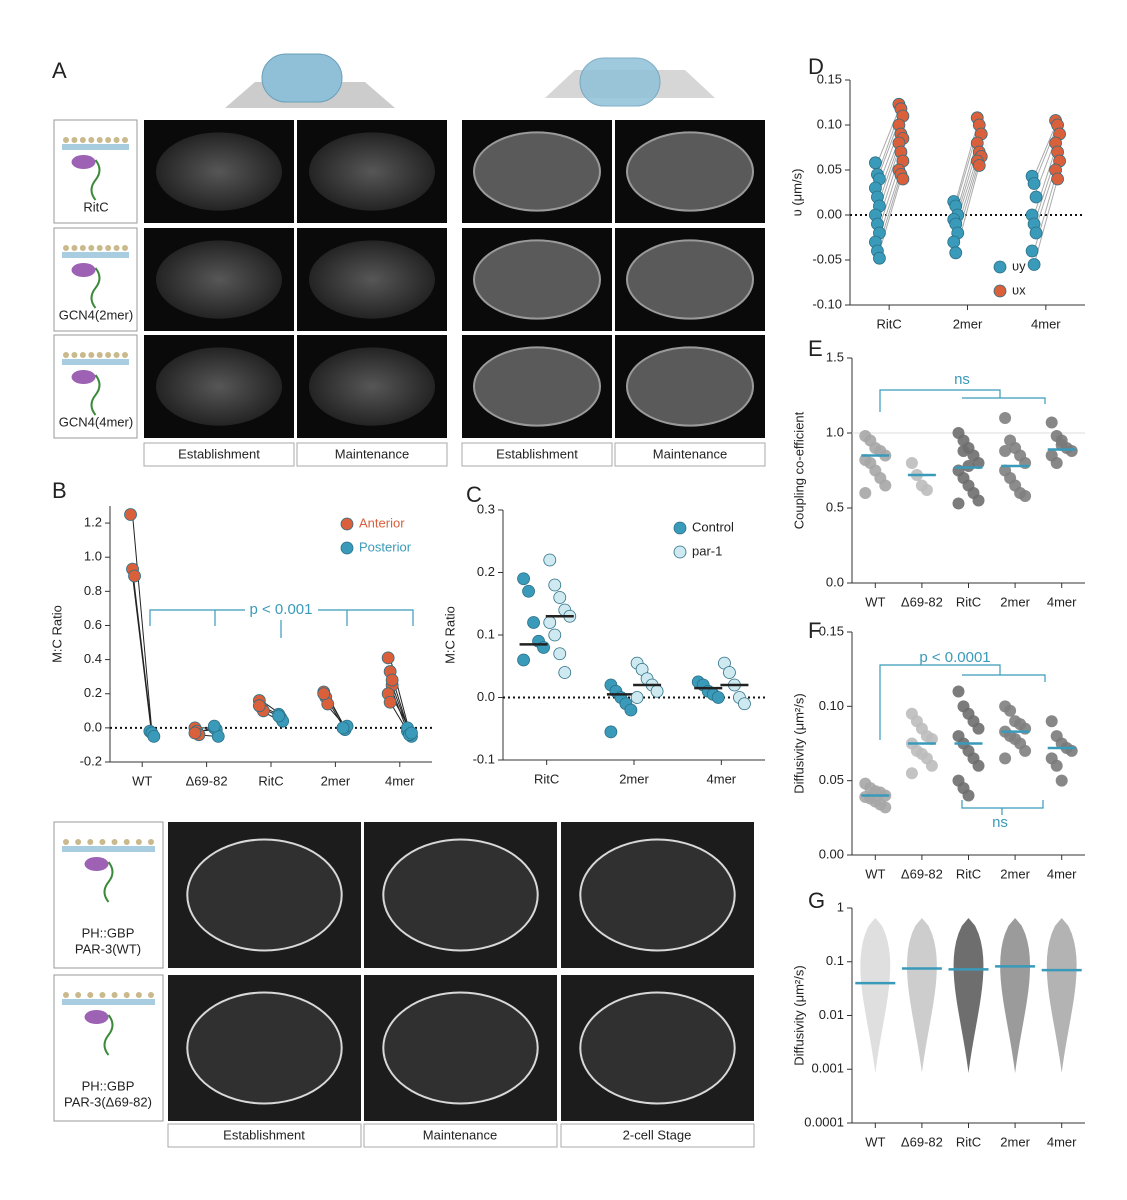  Describe the element at coordinates (486, 571) in the screenshot. I see `y-tick-label: 0.2` at that location.